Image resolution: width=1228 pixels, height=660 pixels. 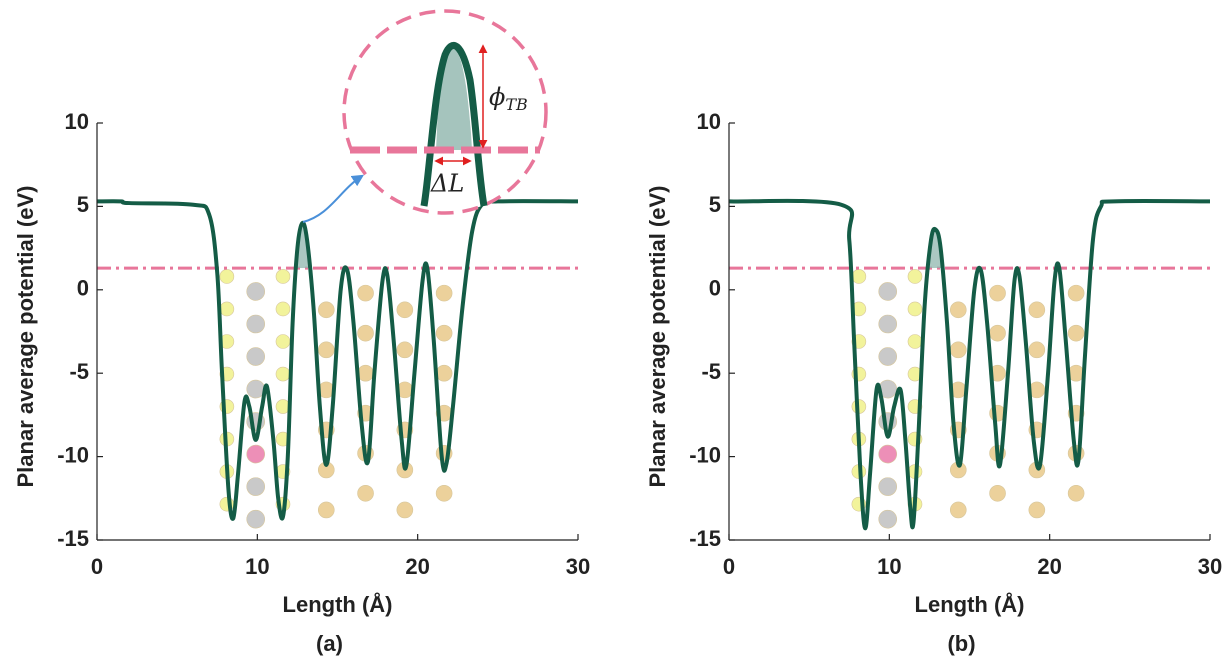 What do you see at coordinates (329, 643) in the screenshot?
I see `caption: (a)` at bounding box center [329, 643].